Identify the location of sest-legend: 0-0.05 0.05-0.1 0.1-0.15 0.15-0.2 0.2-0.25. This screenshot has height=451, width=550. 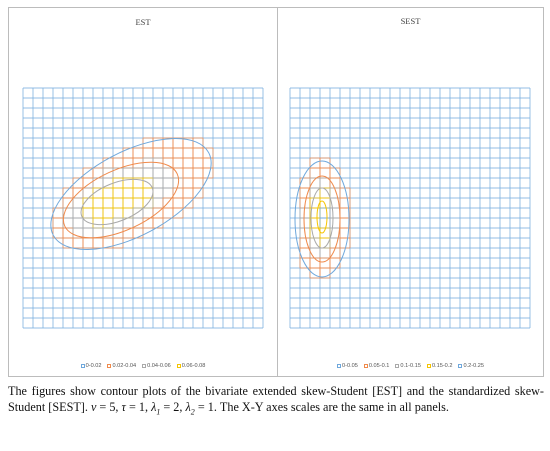
(410, 366).